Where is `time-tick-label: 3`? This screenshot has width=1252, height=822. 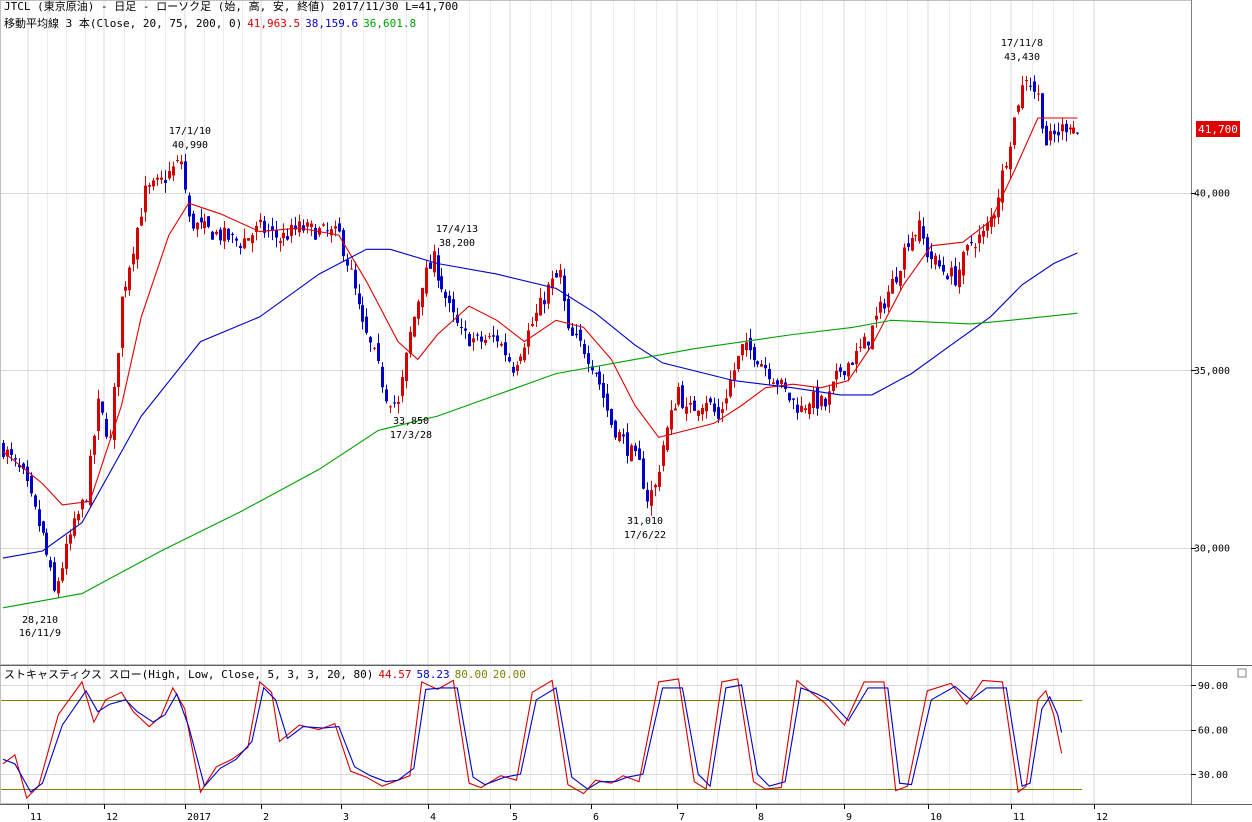
time-tick-label: 3 is located at coordinates (346, 817).